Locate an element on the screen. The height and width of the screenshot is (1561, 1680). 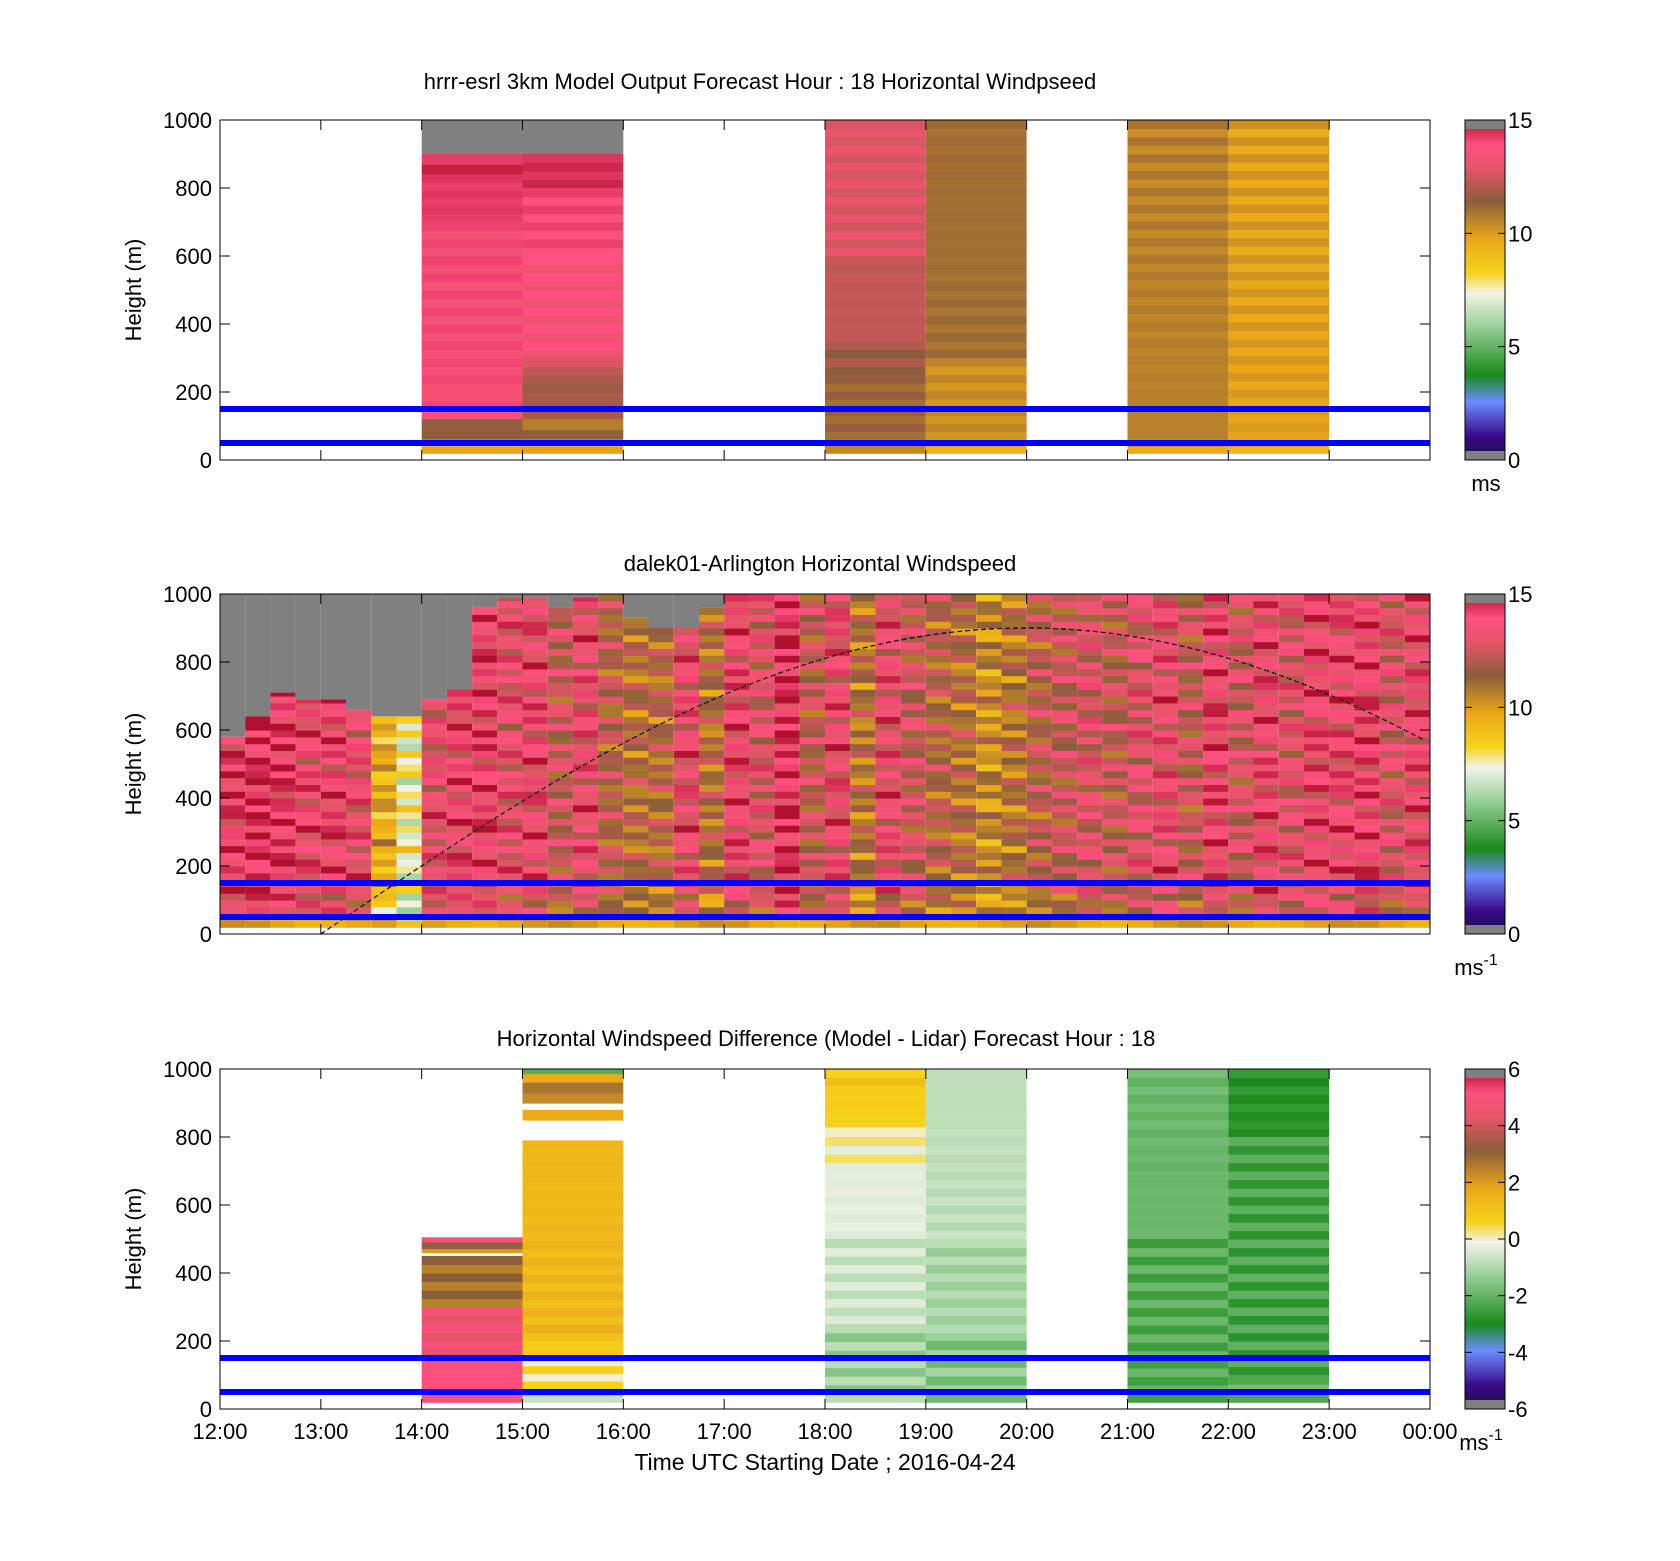
colorbar-tick-label: 5 is located at coordinates (1514, 821).